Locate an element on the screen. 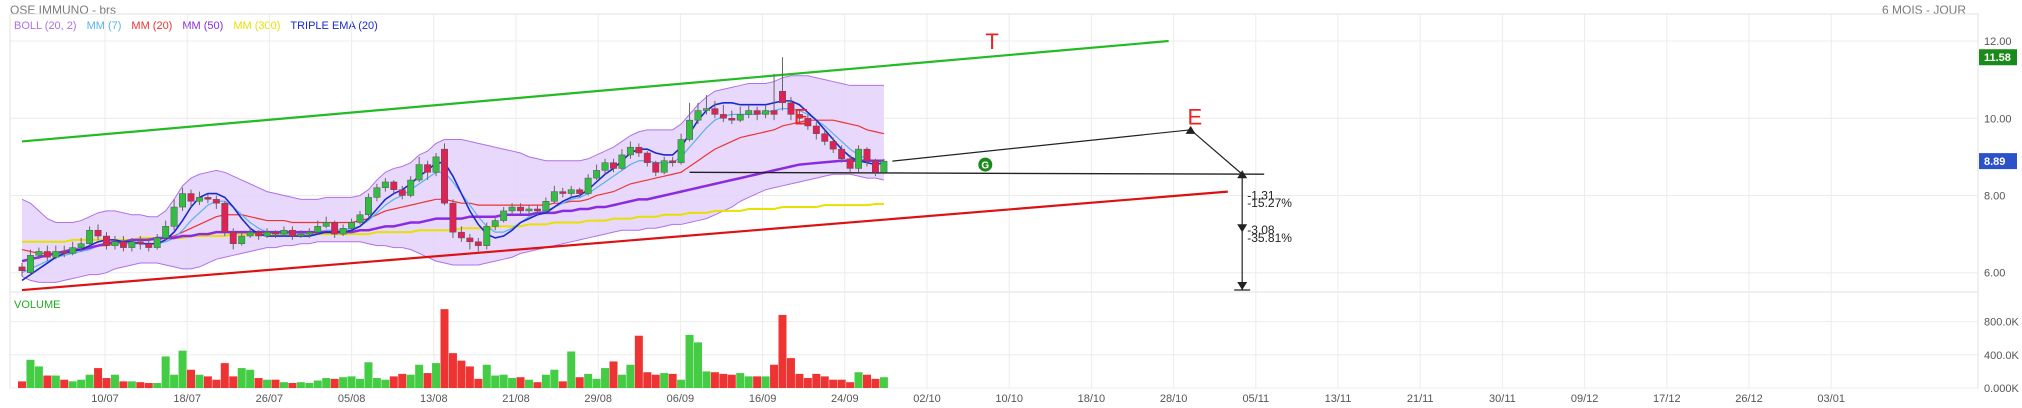  projection-path is located at coordinates (1067, 152).